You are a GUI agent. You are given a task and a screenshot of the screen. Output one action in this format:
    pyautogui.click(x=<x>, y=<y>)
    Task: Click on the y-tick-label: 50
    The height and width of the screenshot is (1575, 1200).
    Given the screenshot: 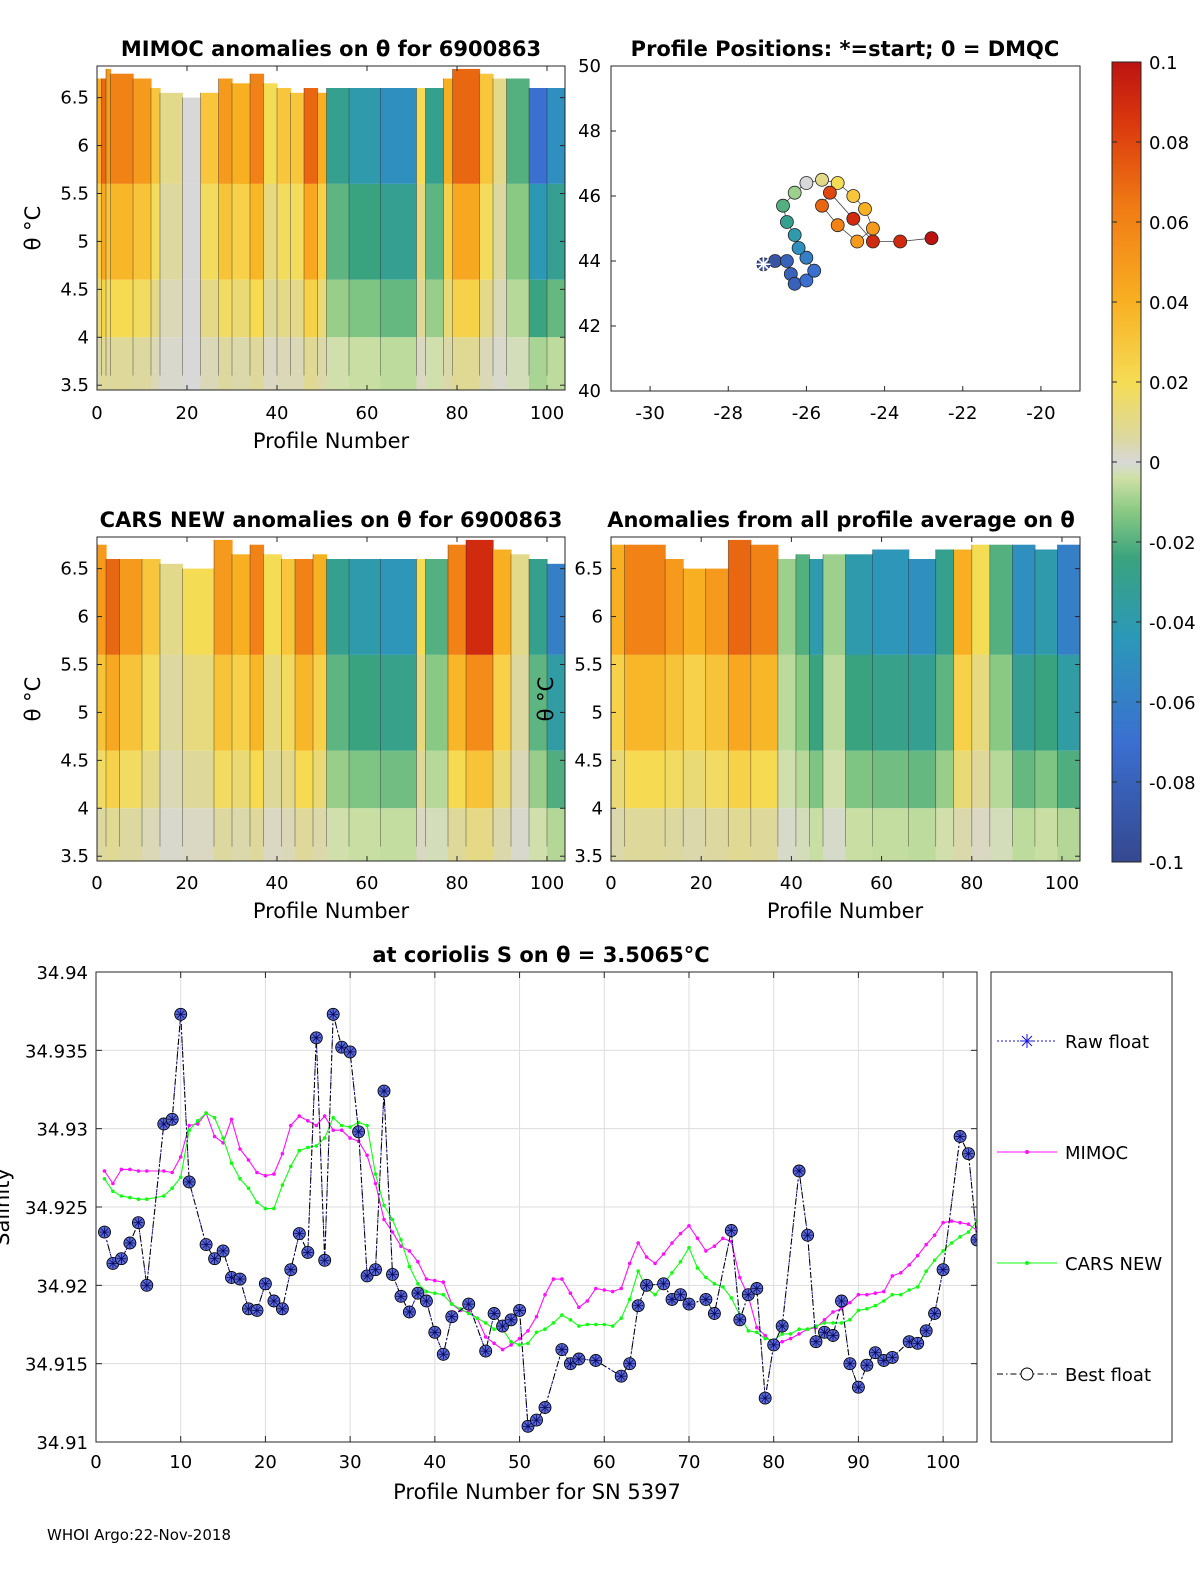 What is the action you would take?
    pyautogui.click(x=589, y=66)
    